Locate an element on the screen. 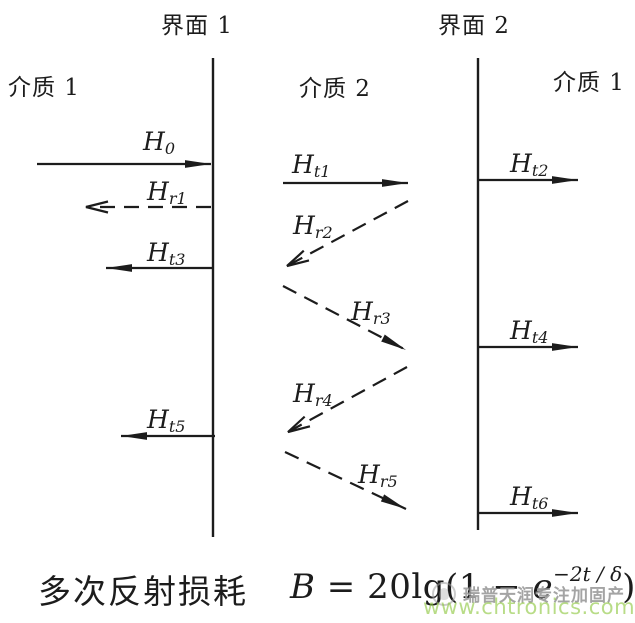 The height and width of the screenshot is (623, 635). label-Ht5: Ht5 is located at coordinates (166, 420).